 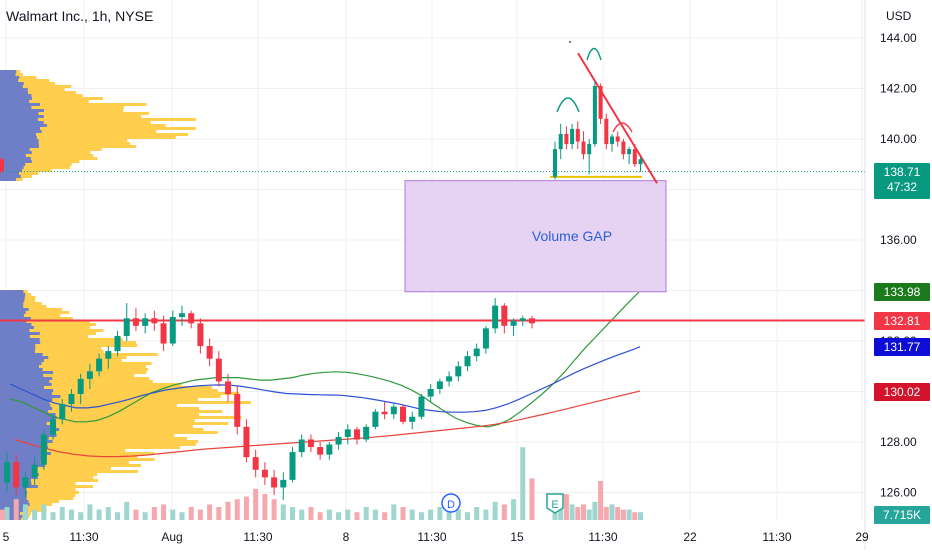 What do you see at coordinates (321, 483) in the screenshot?
I see `volume-bars` at bounding box center [321, 483].